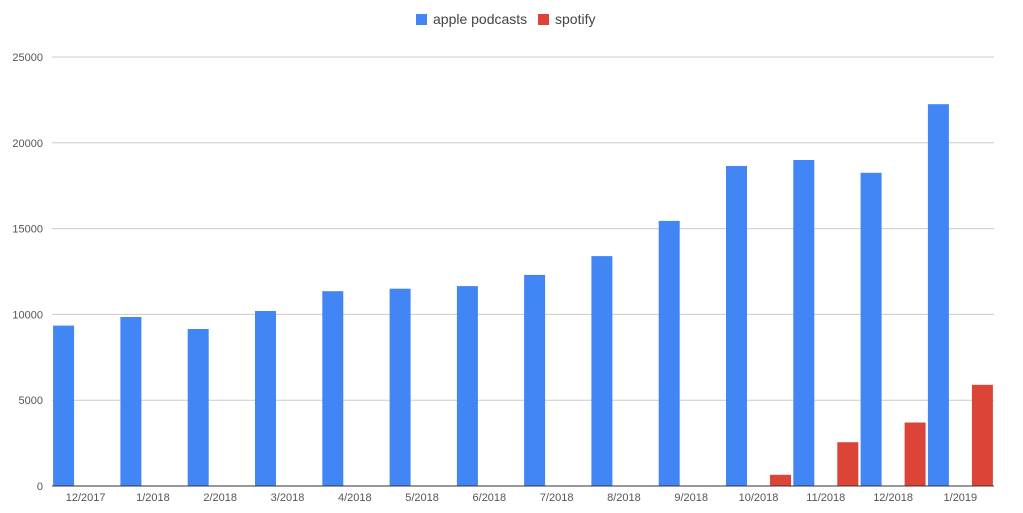  Describe the element at coordinates (288, 498) in the screenshot. I see `x-tick-label: 3/2018` at that location.